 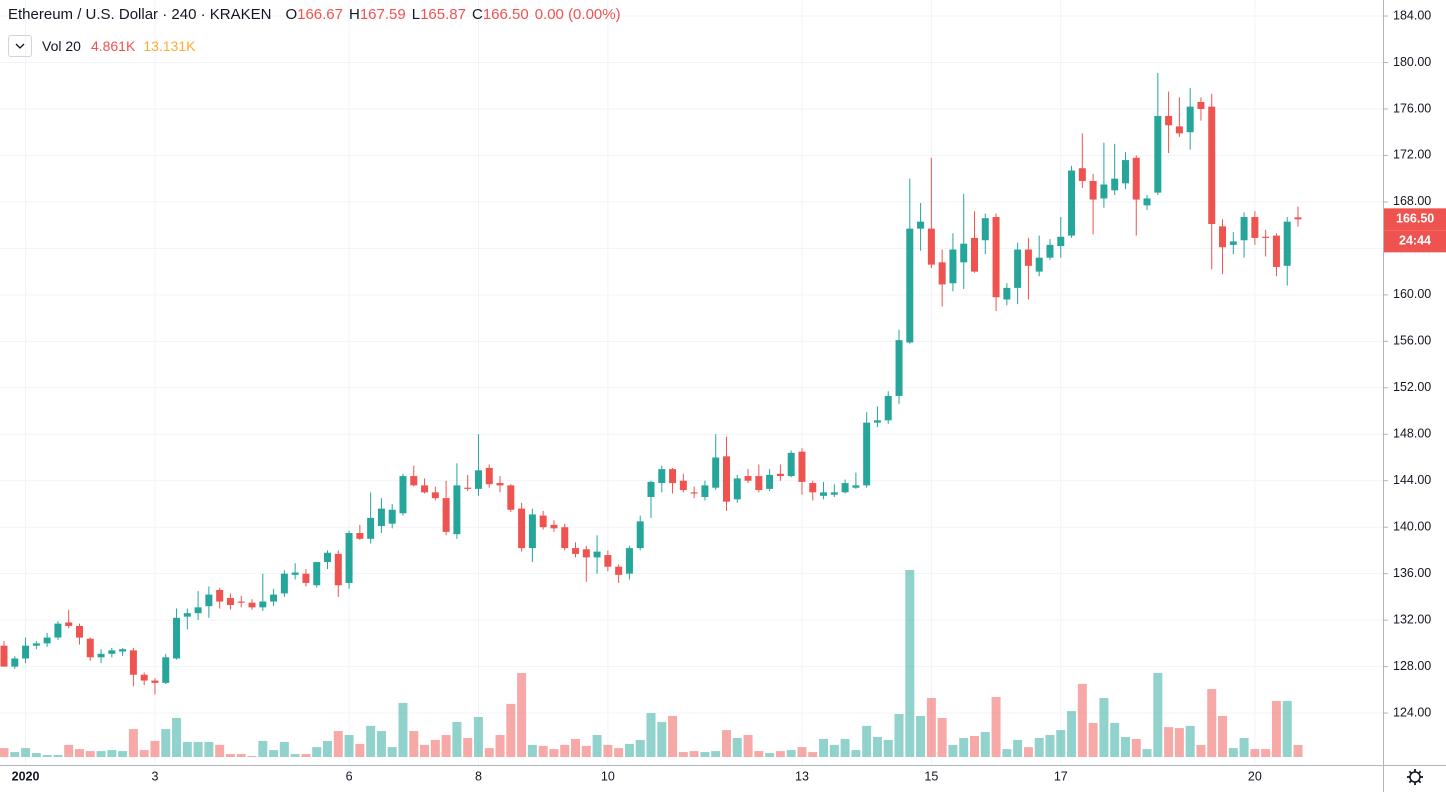 I want to click on change: 0.00 (0.00%), so click(x=577, y=14).